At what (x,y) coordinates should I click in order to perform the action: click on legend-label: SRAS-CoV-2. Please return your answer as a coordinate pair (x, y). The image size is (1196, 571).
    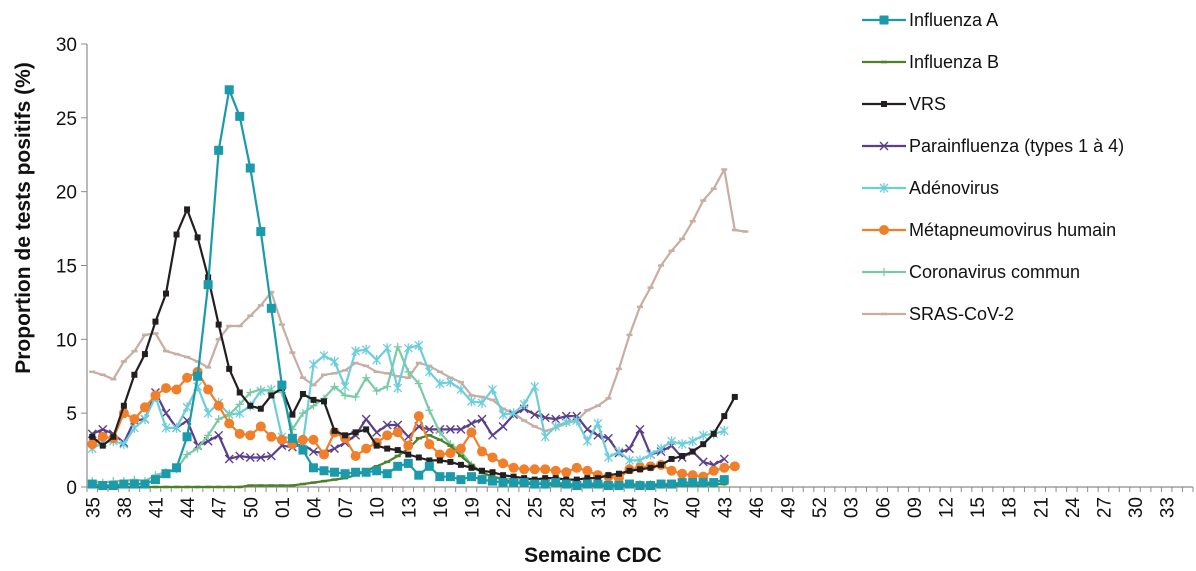
    Looking at the image, I should click on (961, 314).